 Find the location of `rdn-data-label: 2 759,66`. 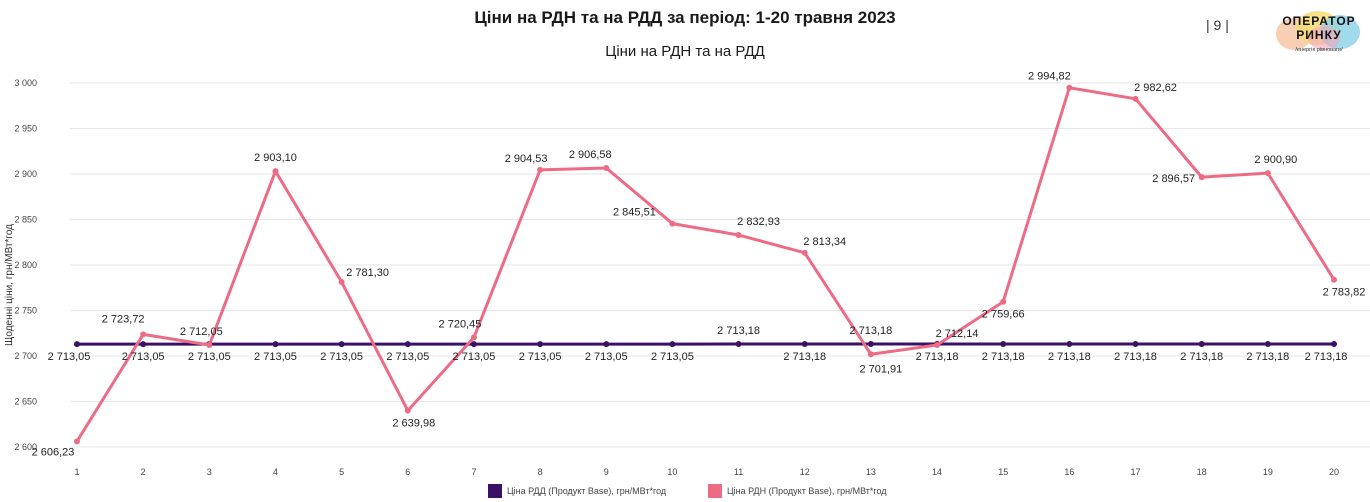

rdn-data-label: 2 759,66 is located at coordinates (1003, 315).